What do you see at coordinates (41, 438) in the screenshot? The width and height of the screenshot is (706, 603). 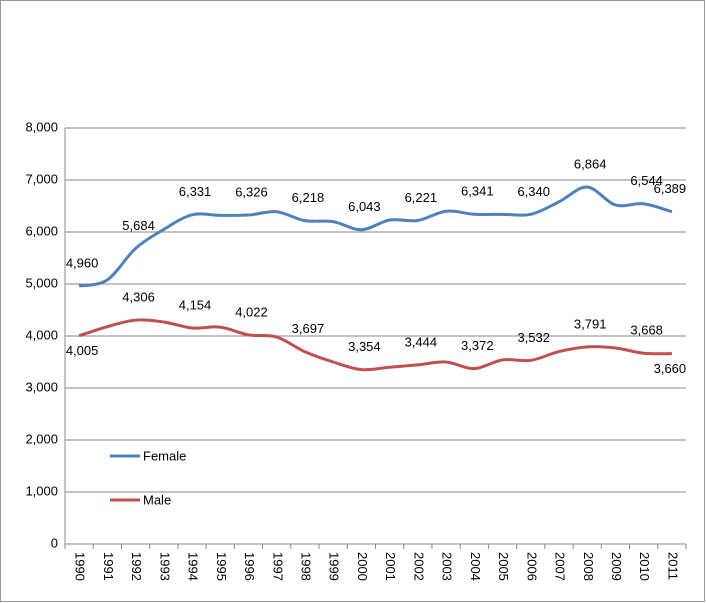 I see `y-tick-label: 2,000` at bounding box center [41, 438].